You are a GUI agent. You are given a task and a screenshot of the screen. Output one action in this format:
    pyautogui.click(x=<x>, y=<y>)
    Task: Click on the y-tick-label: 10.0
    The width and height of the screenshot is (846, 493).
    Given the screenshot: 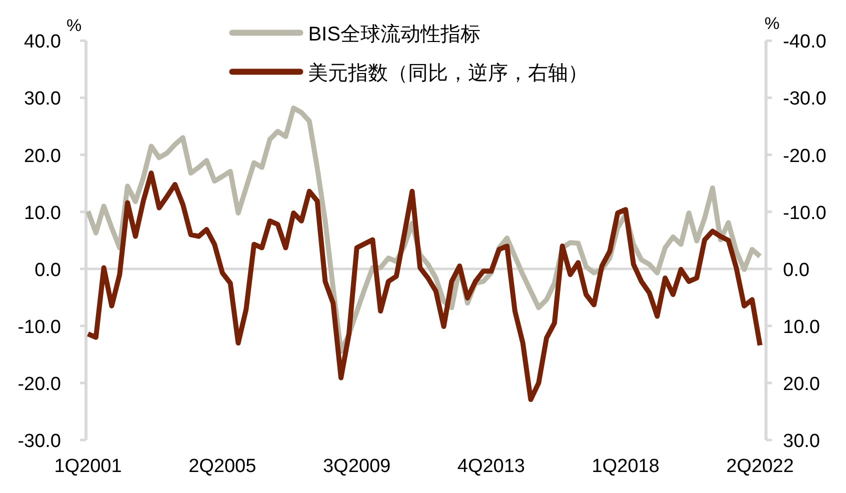 What is the action you would take?
    pyautogui.click(x=42, y=213)
    